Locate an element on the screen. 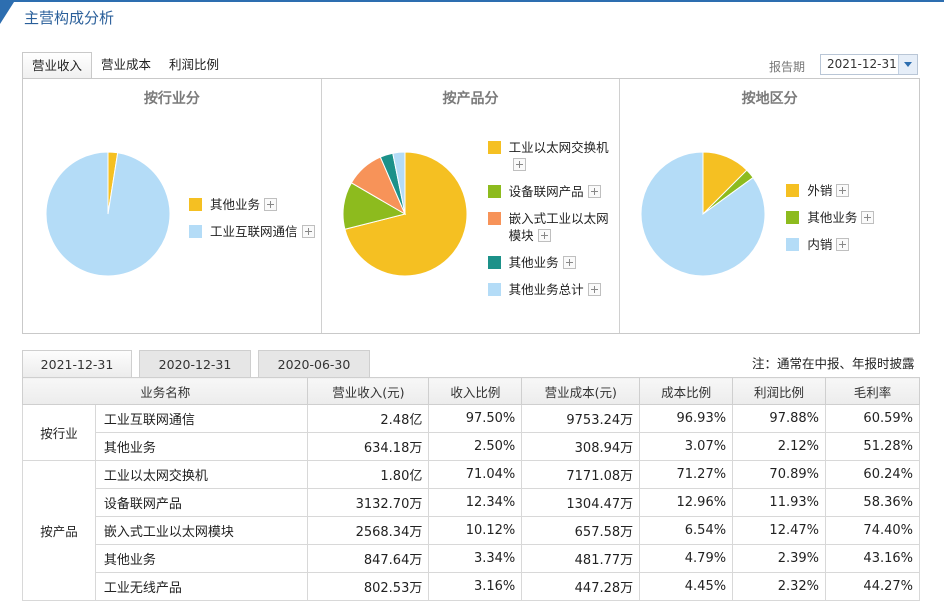 Image resolution: width=944 pixels, height=601 pixels. business-name-cell: 其他业务 is located at coordinates (201, 446).